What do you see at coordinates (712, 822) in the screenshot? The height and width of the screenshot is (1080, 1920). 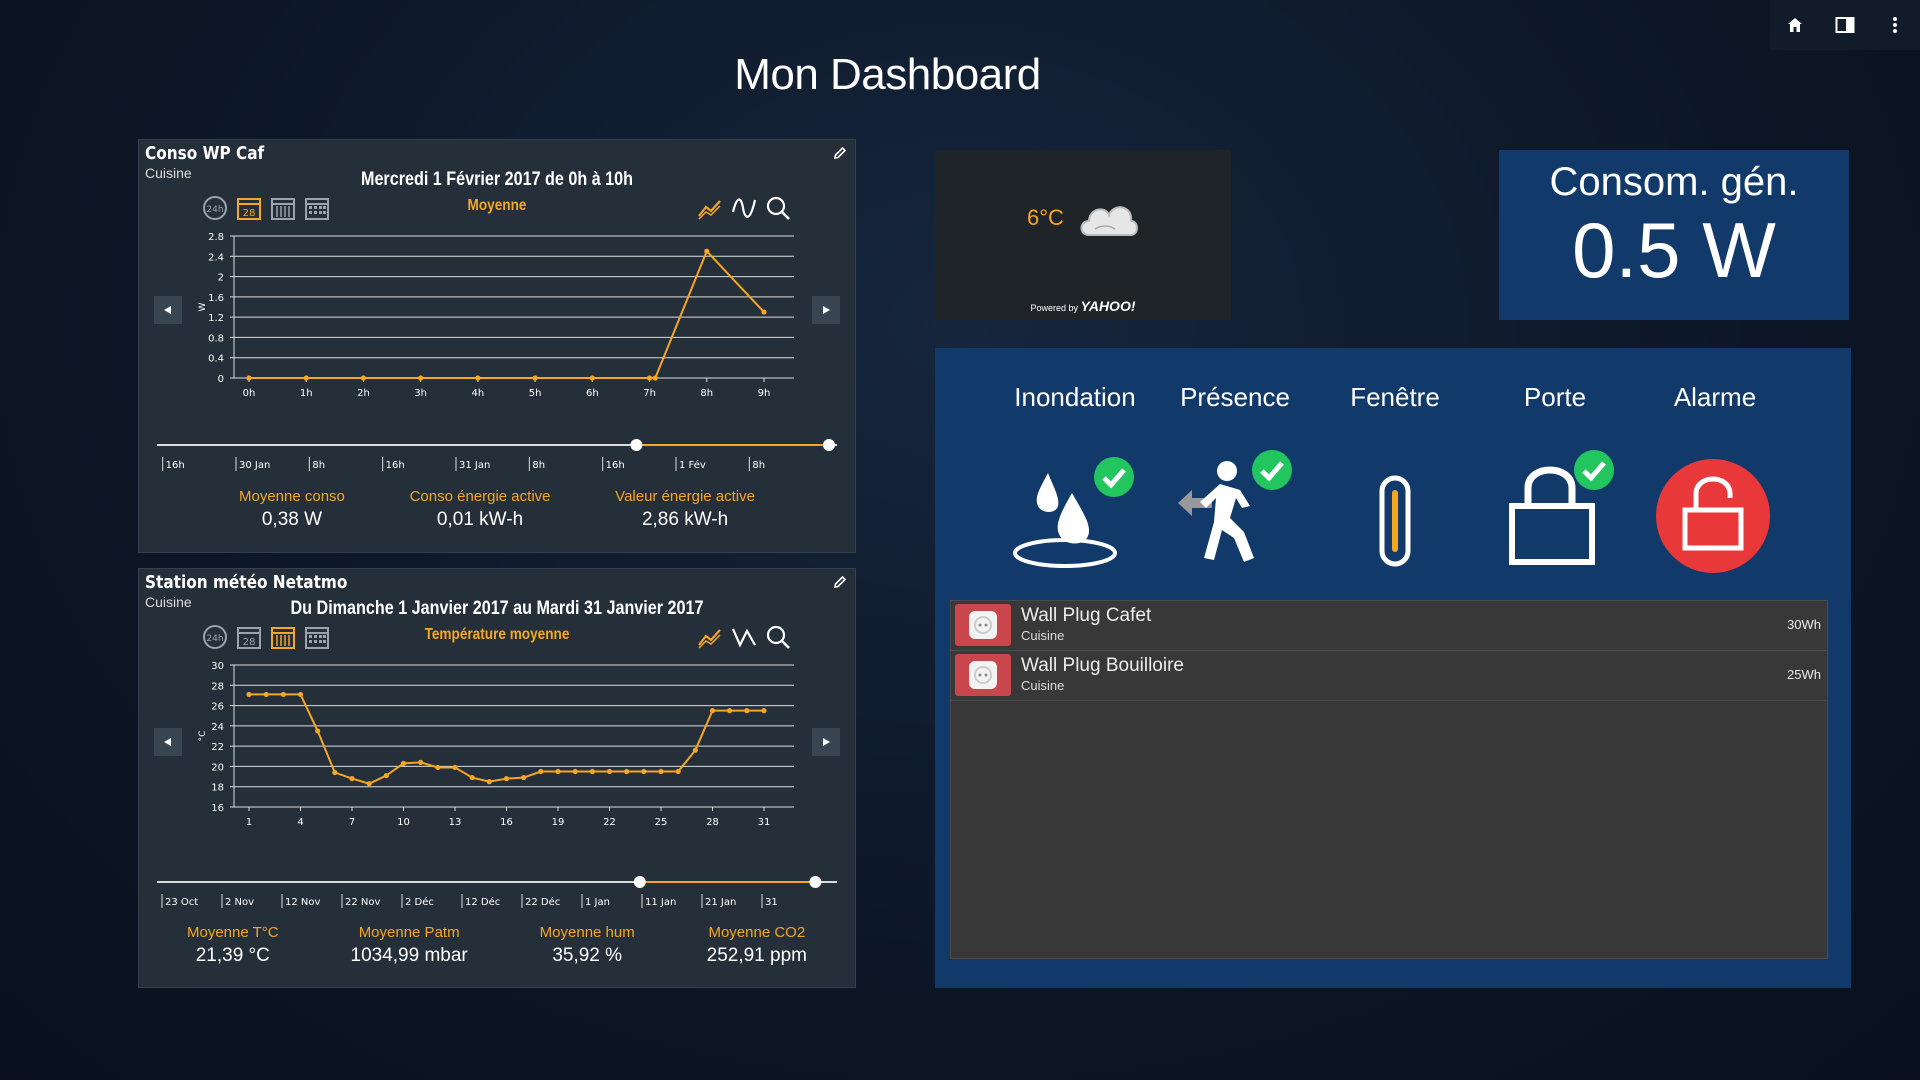 I see `x-tick-label: 28` at bounding box center [712, 822].